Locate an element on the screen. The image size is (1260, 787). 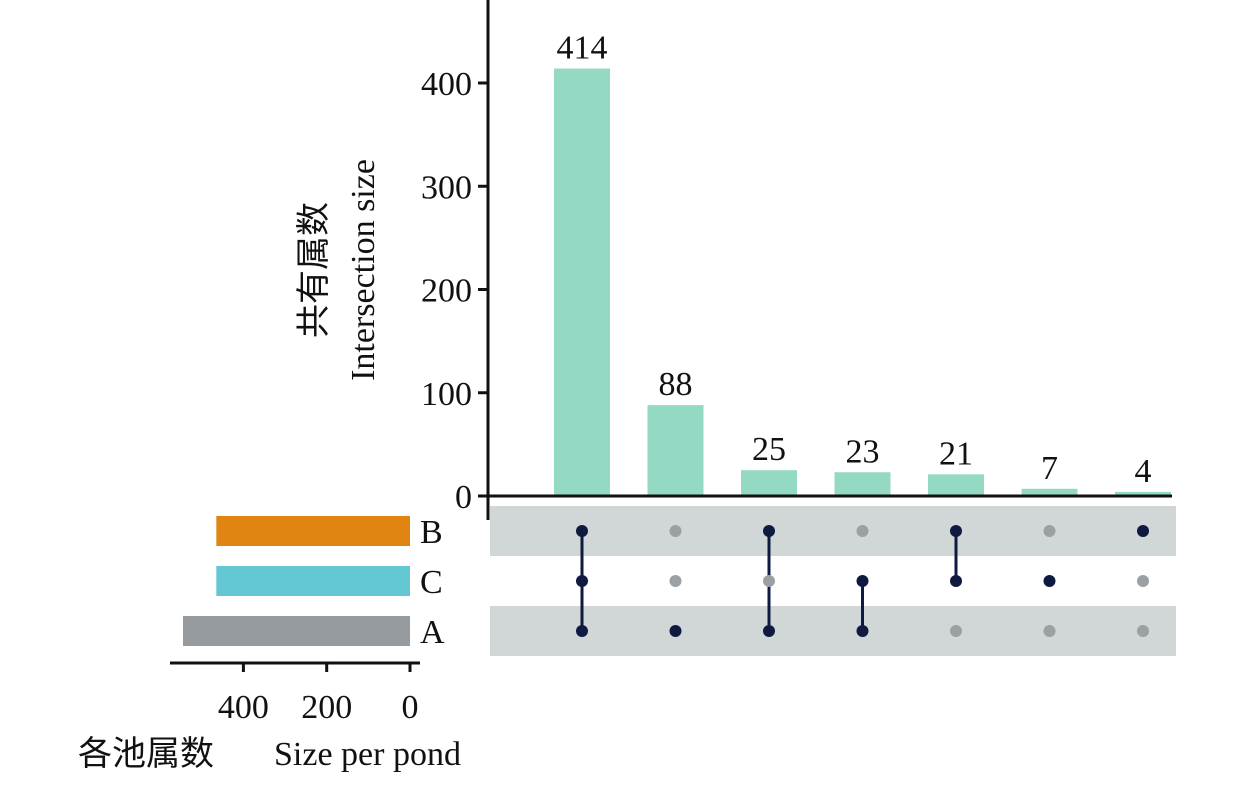
bar-value-label: 25 is located at coordinates (769, 449).